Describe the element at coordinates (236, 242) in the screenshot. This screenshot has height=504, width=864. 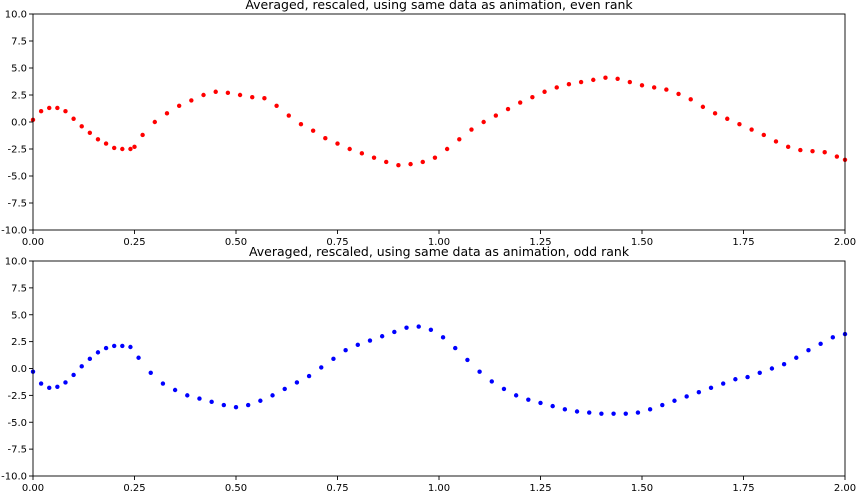
I see `even-rank-x-tick-label: 0.50` at that location.